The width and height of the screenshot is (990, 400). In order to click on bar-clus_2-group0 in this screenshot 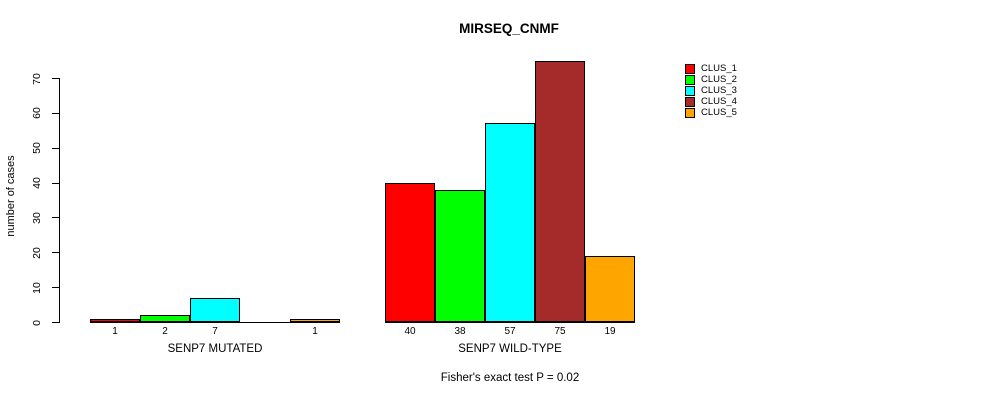, I will do `click(165, 318)`.